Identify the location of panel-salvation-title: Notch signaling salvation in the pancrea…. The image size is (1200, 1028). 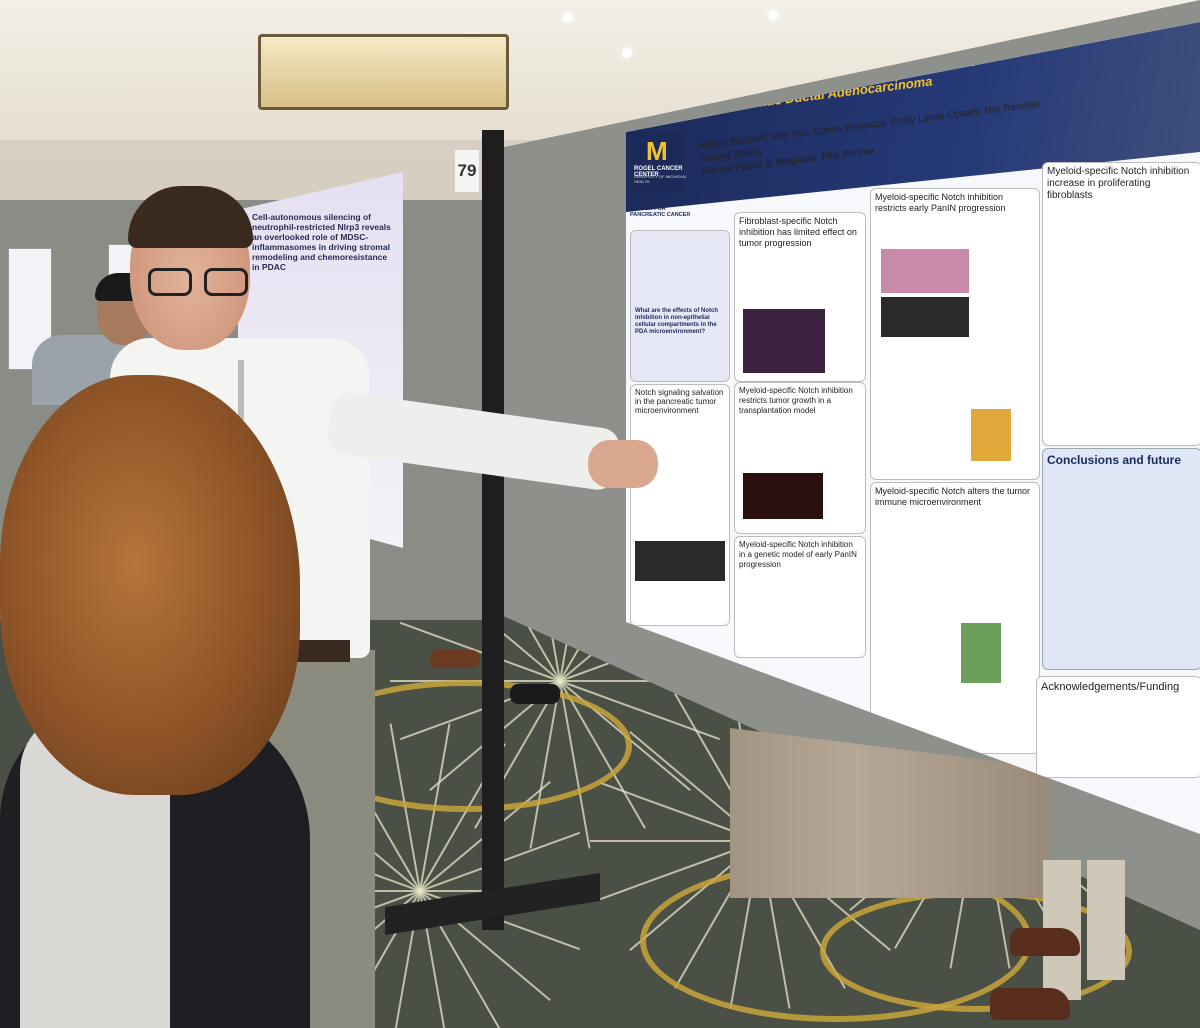
(679, 401).